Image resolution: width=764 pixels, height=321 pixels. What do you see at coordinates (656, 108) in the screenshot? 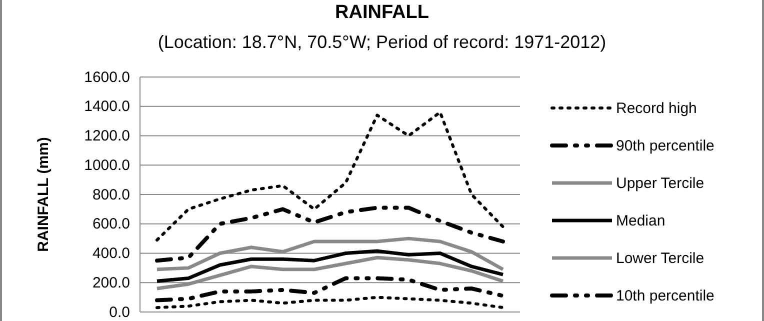
I see `legend-label: Record high` at bounding box center [656, 108].